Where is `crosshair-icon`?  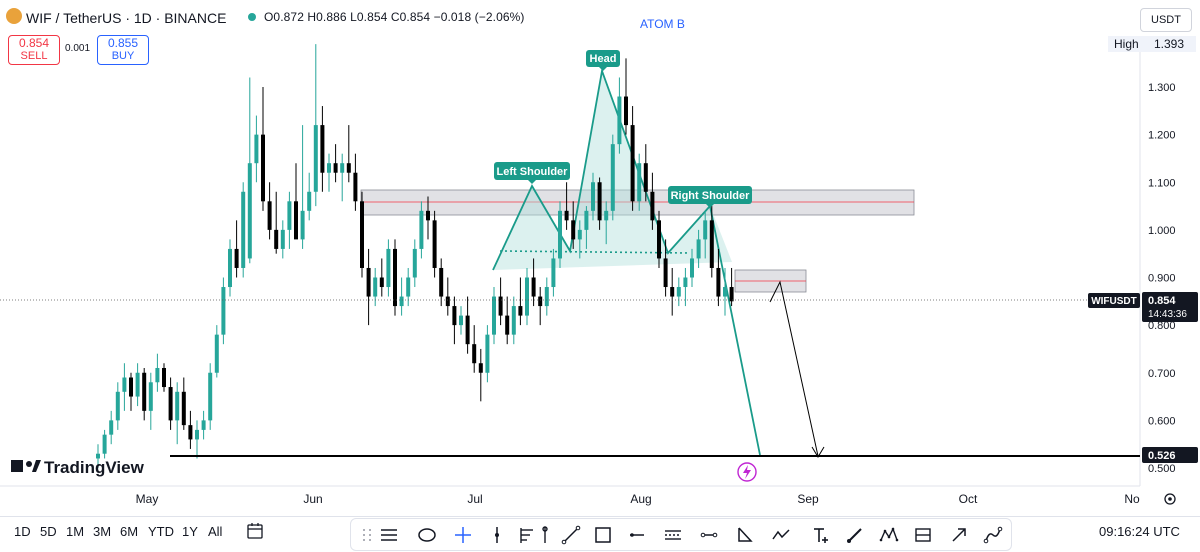
crosshair-icon is located at coordinates (463, 535).